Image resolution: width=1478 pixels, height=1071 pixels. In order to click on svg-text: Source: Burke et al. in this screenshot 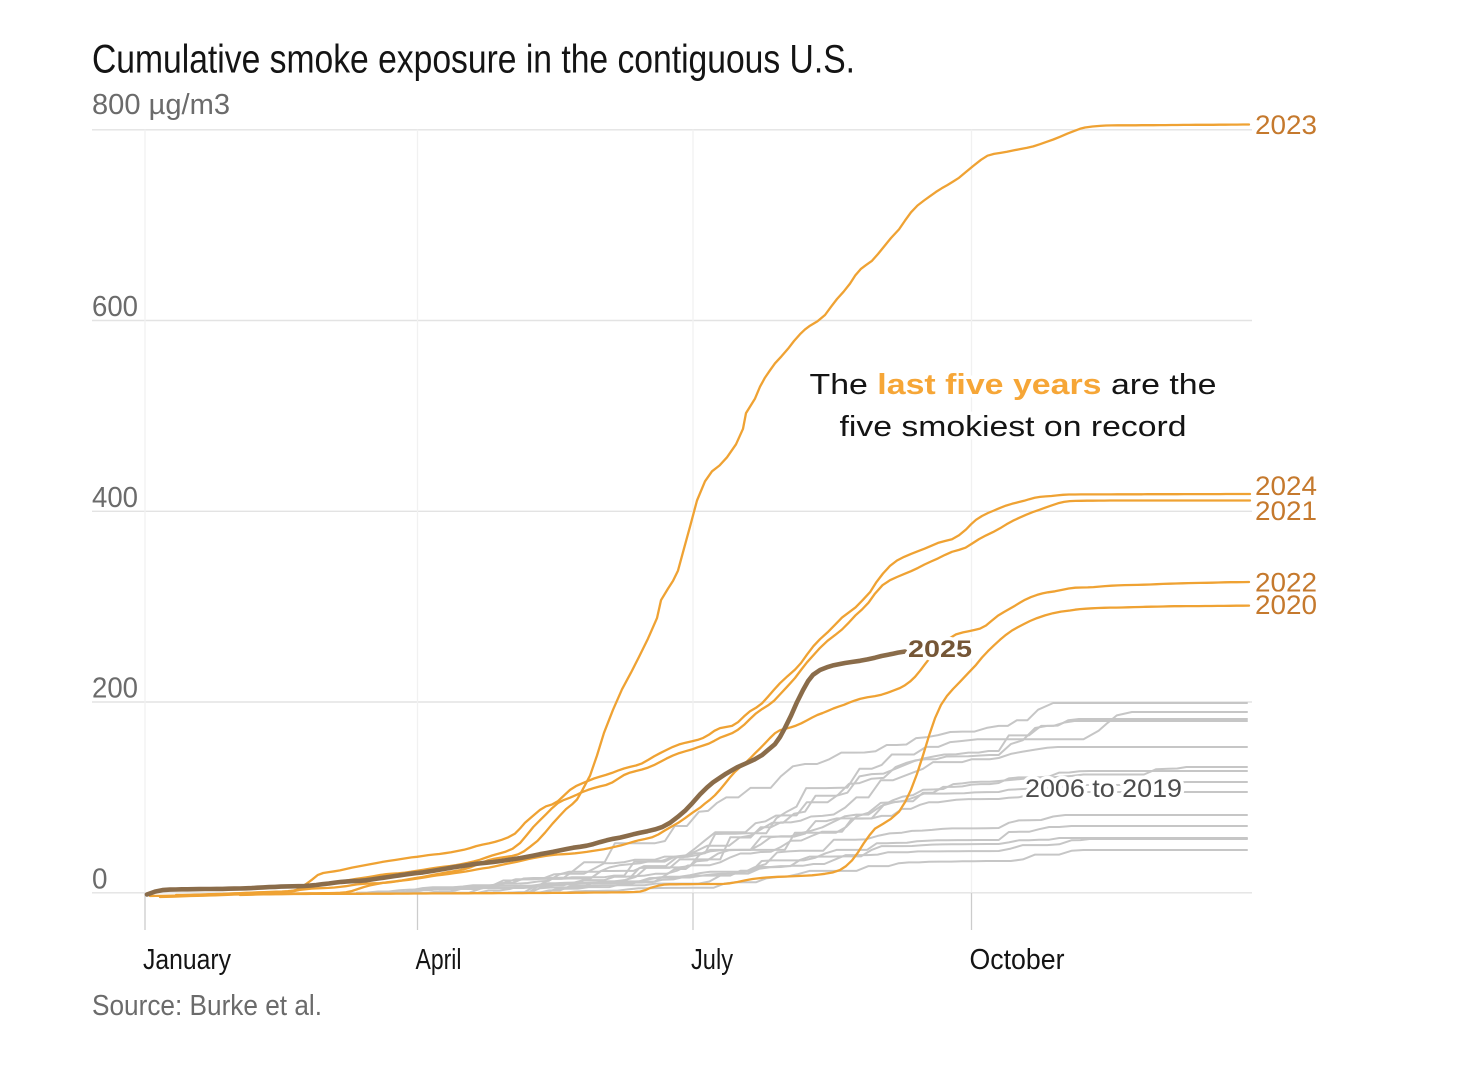, I will do `click(207, 1006)`.